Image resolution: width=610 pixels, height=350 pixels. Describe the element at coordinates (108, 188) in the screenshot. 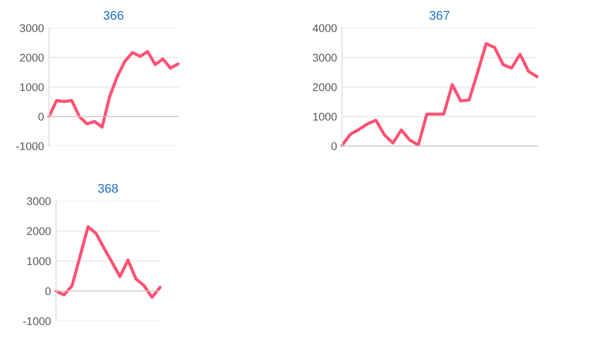

I see `chart-title: 368` at that location.